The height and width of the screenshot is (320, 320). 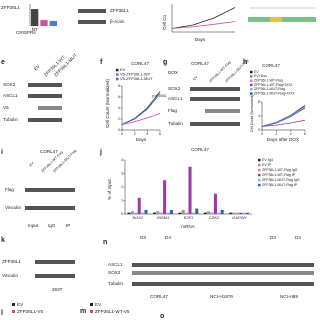 What do you see at coordinates (52, 225) in the screenshot?
I see `label: IgG` at bounding box center [52, 225].